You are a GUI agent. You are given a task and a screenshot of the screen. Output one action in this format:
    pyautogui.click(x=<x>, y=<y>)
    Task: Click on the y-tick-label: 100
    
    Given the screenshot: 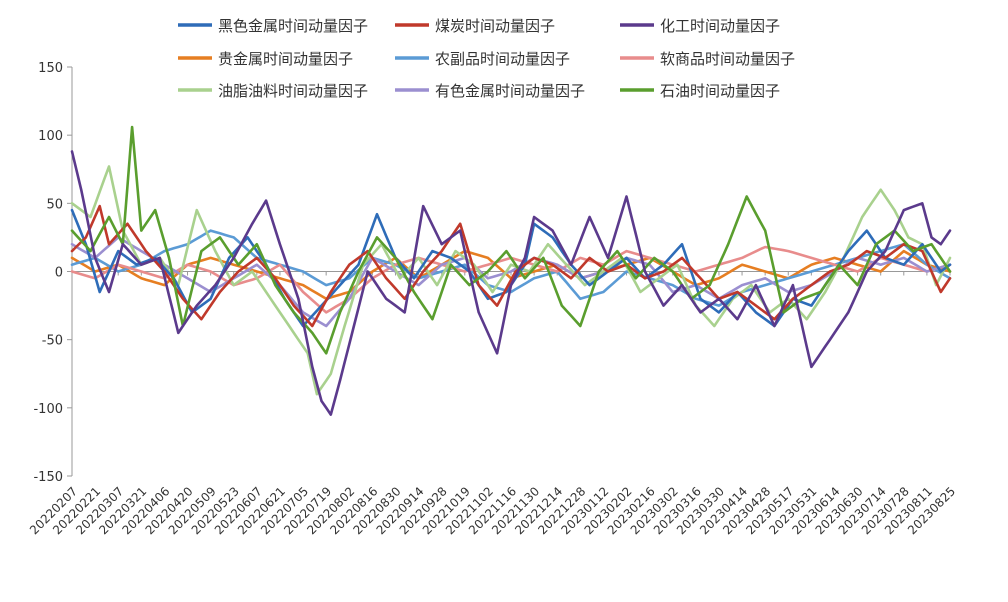 What is the action you would take?
    pyautogui.click(x=50, y=136)
    